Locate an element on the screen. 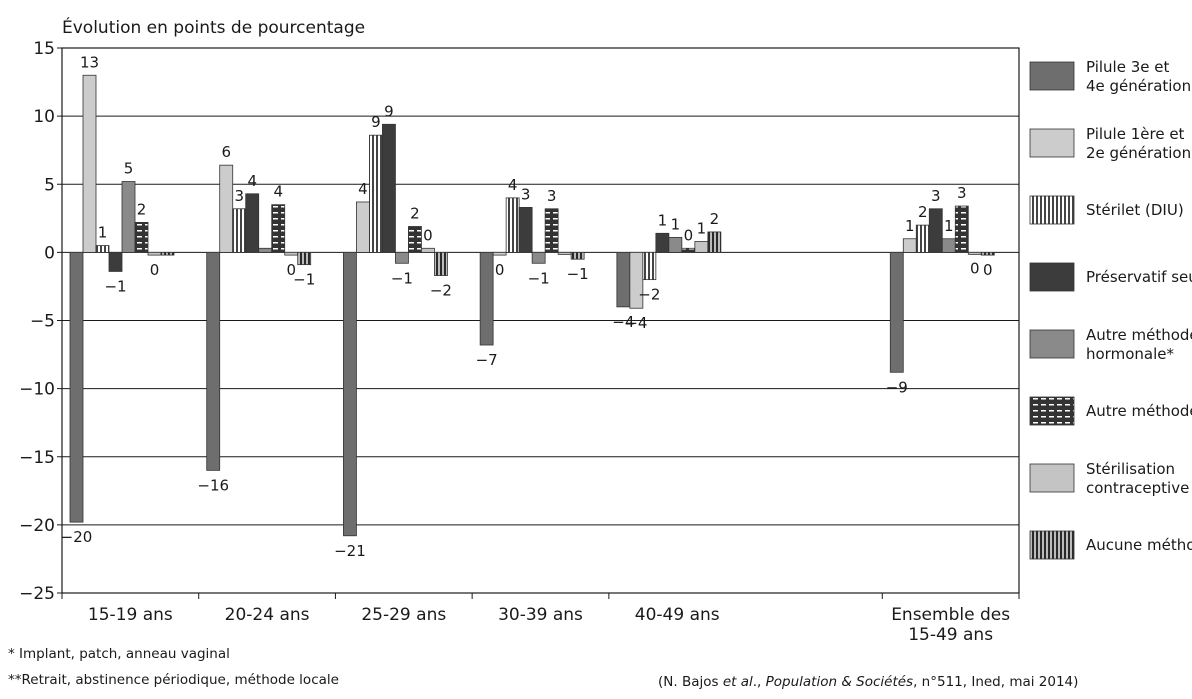 This screenshot has width=1192, height=699. bar-s2-c2 is located at coordinates (376, 193).